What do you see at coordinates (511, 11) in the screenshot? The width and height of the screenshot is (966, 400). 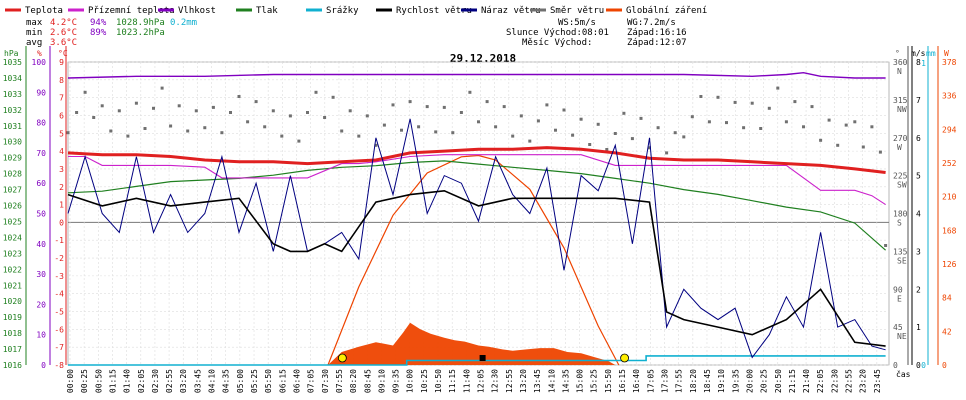 I see `legend-label: Náraz větru` at bounding box center [511, 11].